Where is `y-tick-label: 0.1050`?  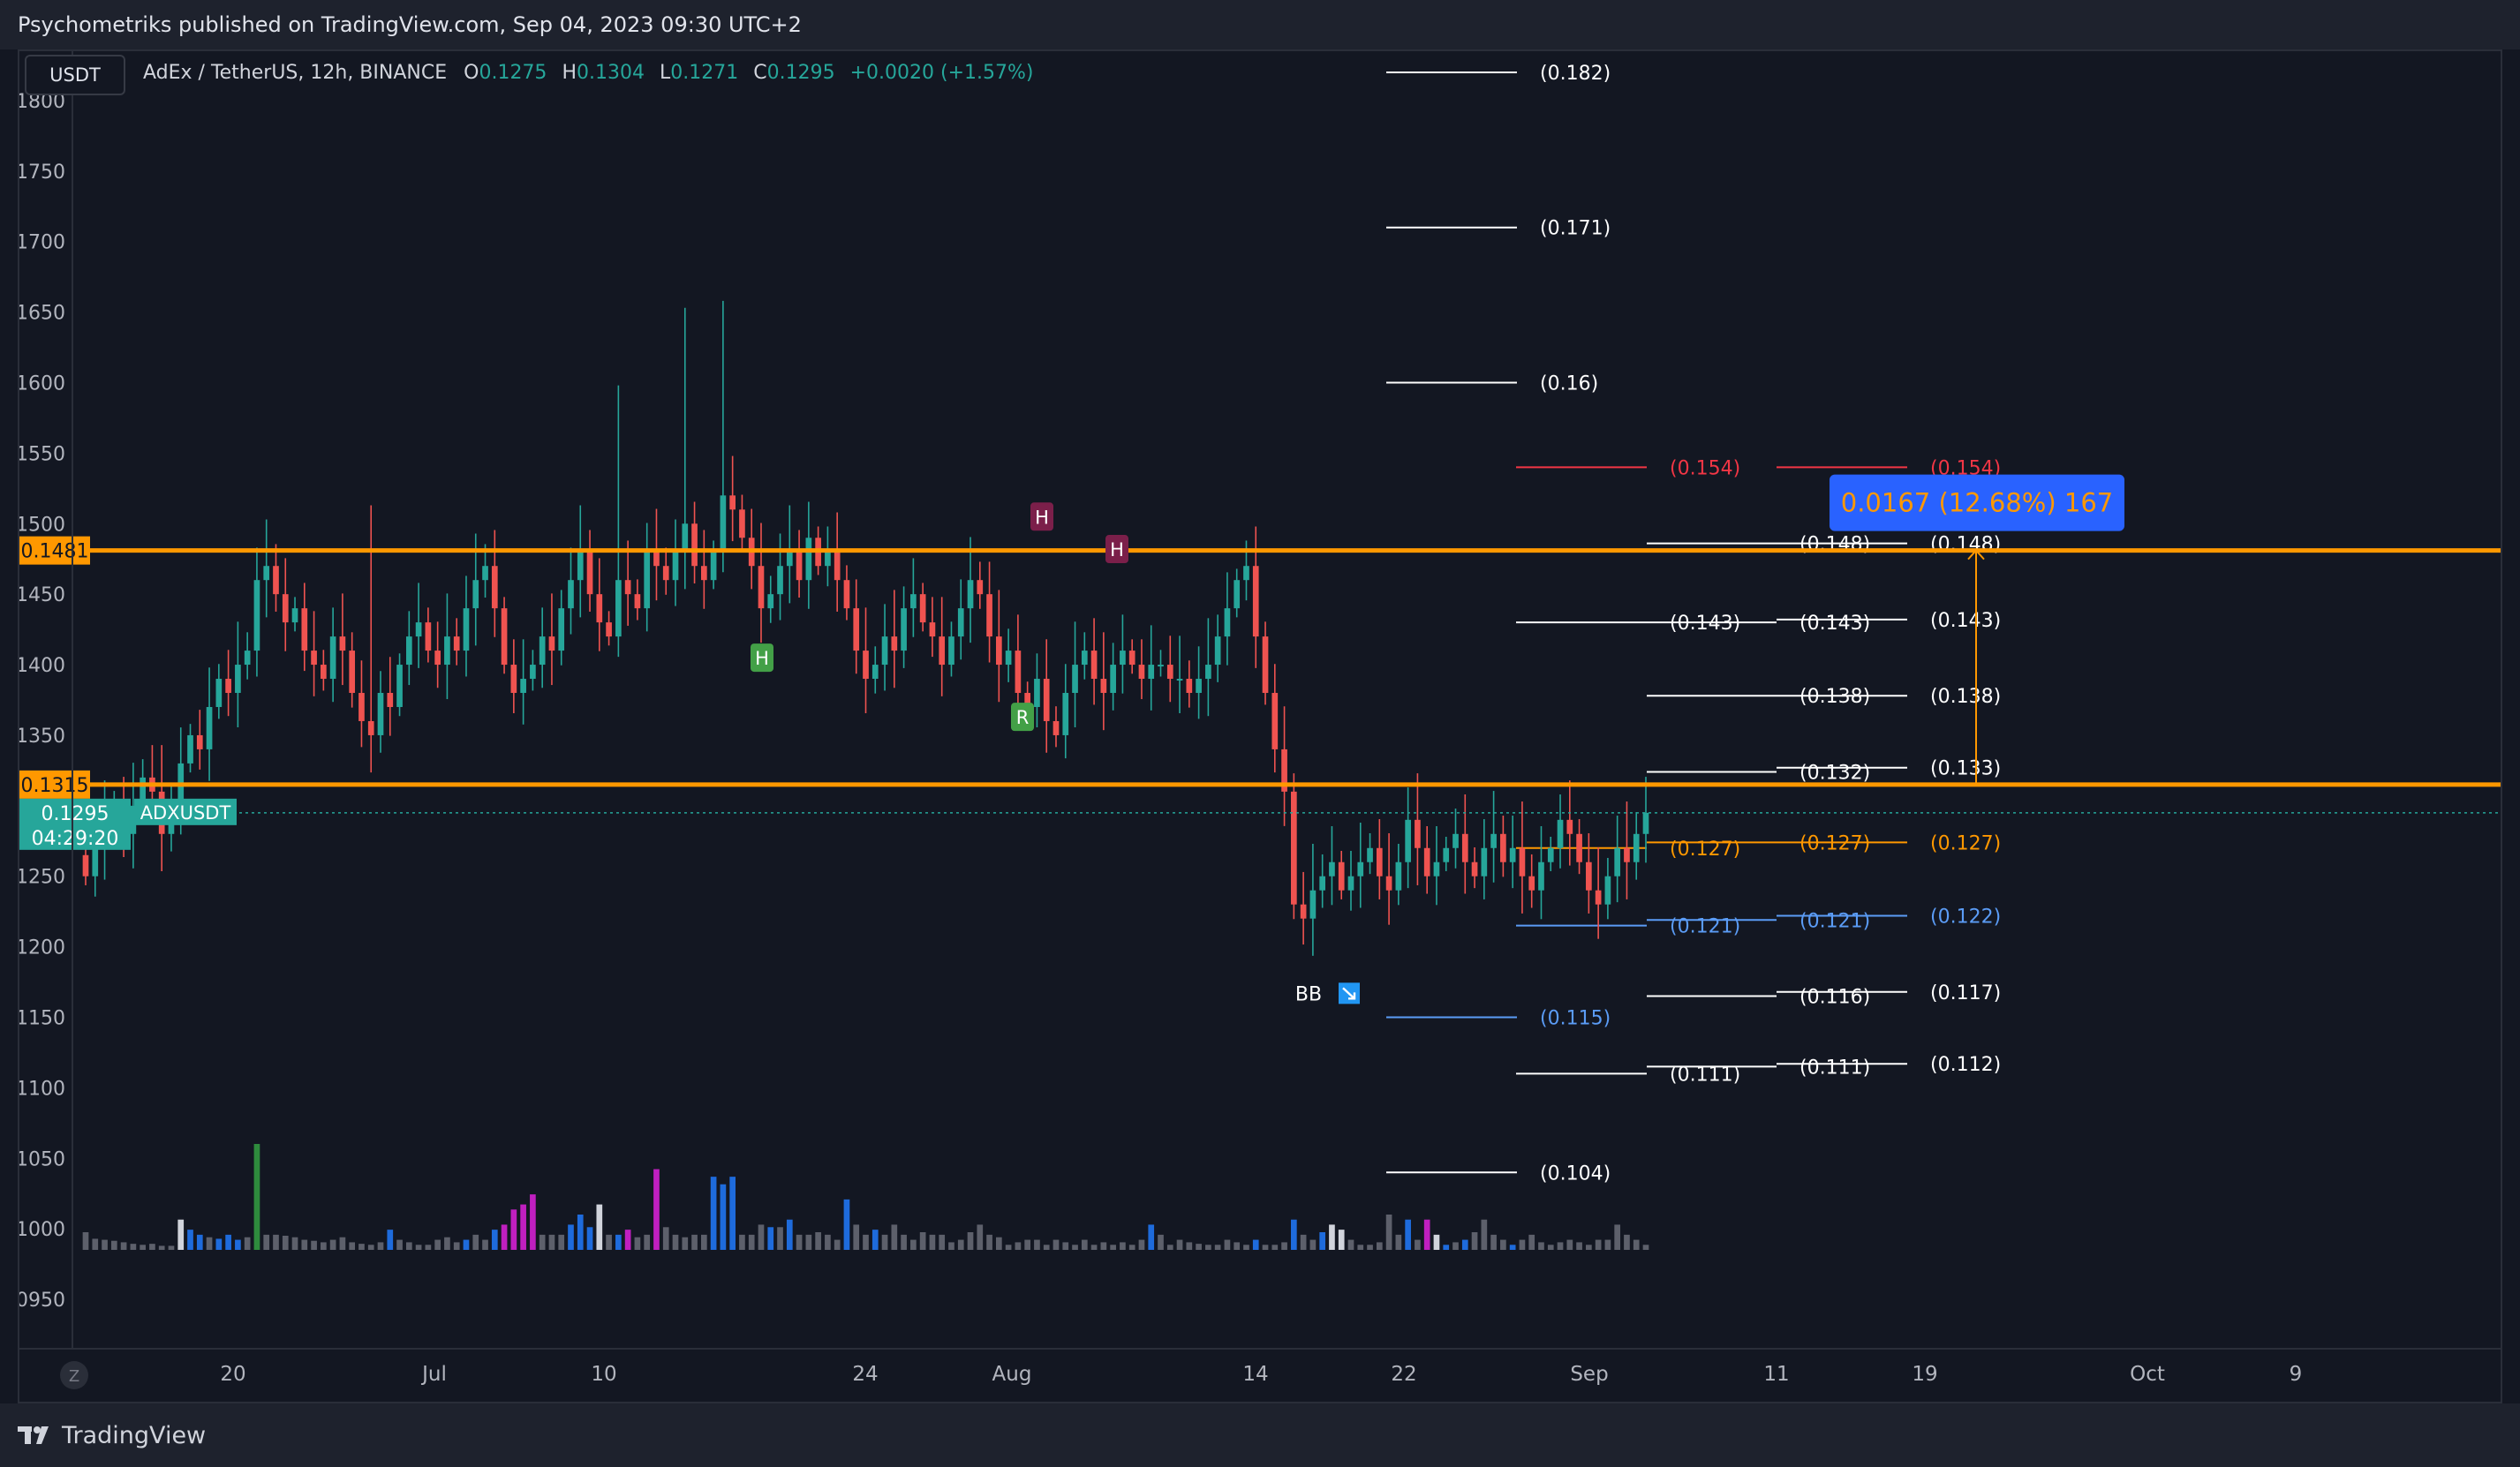 y-tick-label: 0.1050 is located at coordinates (42, 1159).